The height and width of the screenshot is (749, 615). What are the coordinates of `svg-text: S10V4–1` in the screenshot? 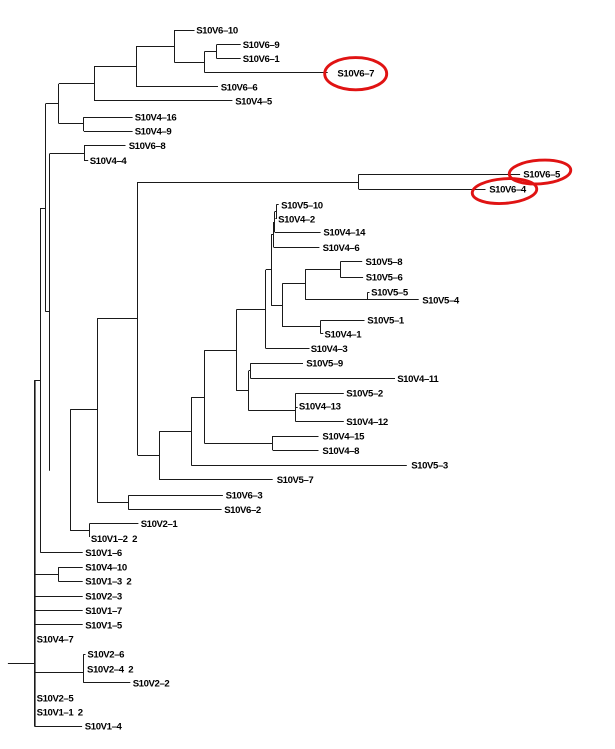 It's located at (344, 335).